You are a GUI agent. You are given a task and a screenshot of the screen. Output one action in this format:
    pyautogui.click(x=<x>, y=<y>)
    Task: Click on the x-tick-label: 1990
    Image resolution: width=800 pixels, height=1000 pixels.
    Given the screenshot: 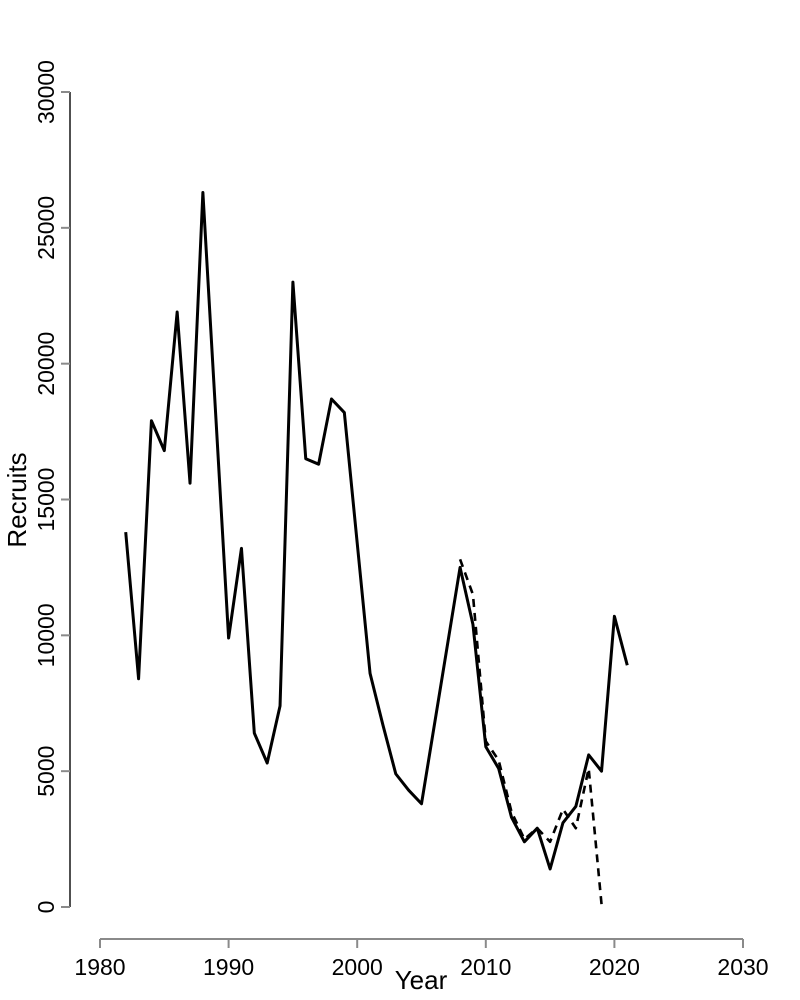 What is the action you would take?
    pyautogui.click(x=228, y=967)
    